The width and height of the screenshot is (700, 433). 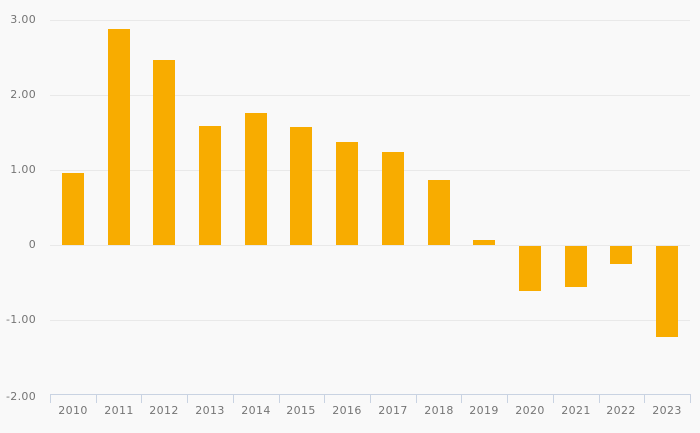 What do you see at coordinates (576, 266) in the screenshot?
I see `bar-2021` at bounding box center [576, 266].